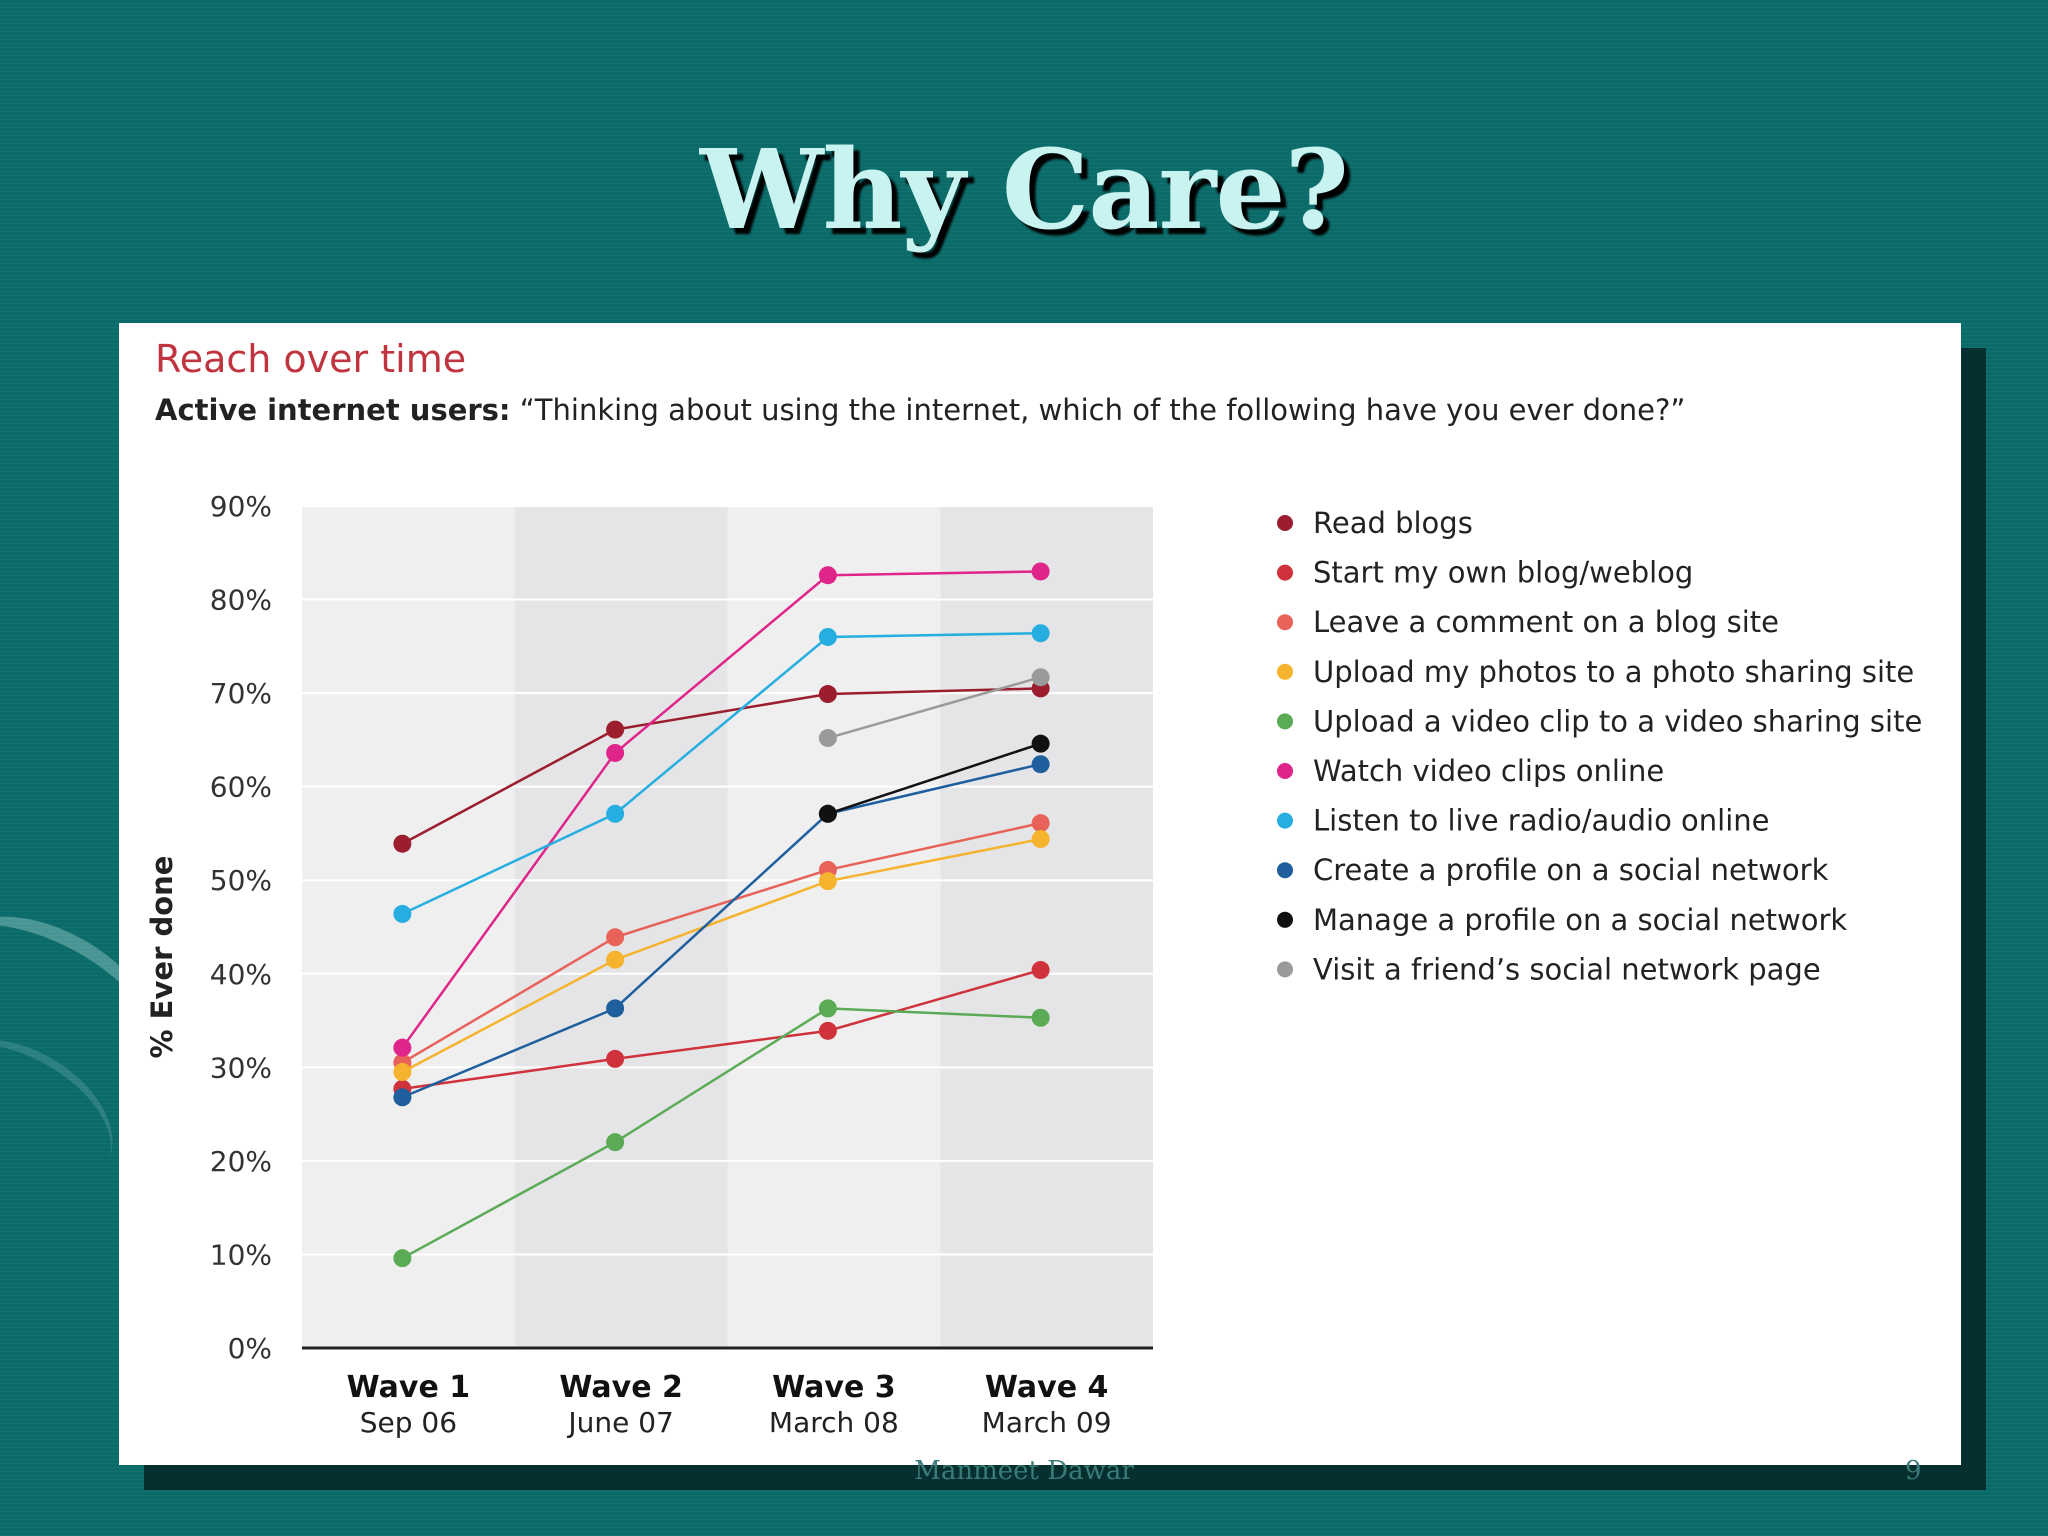 The image size is (2048, 1536). What do you see at coordinates (1567, 969) in the screenshot?
I see `legend-label: Visit a friend’s social network page` at bounding box center [1567, 969].